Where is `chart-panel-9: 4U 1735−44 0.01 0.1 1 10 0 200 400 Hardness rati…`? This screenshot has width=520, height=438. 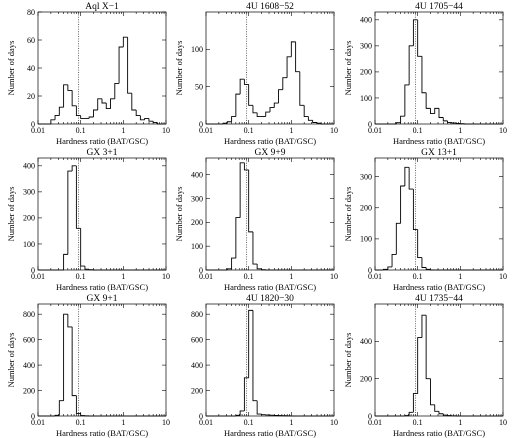 chart-panel-9: 4U 1735−44 0.01 0.1 1 10 0 200 400 Hardness rati… is located at coordinates (425, 366).